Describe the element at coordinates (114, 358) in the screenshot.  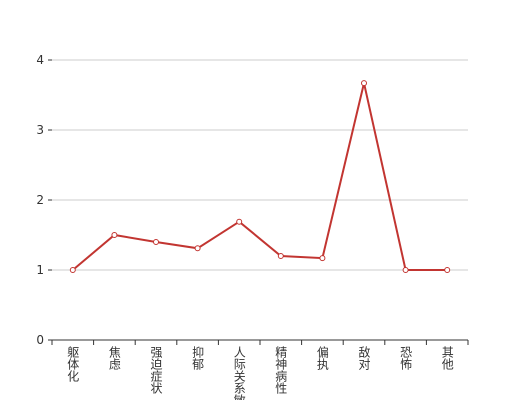
I see `x-tick-label: 焦虑` at that location.